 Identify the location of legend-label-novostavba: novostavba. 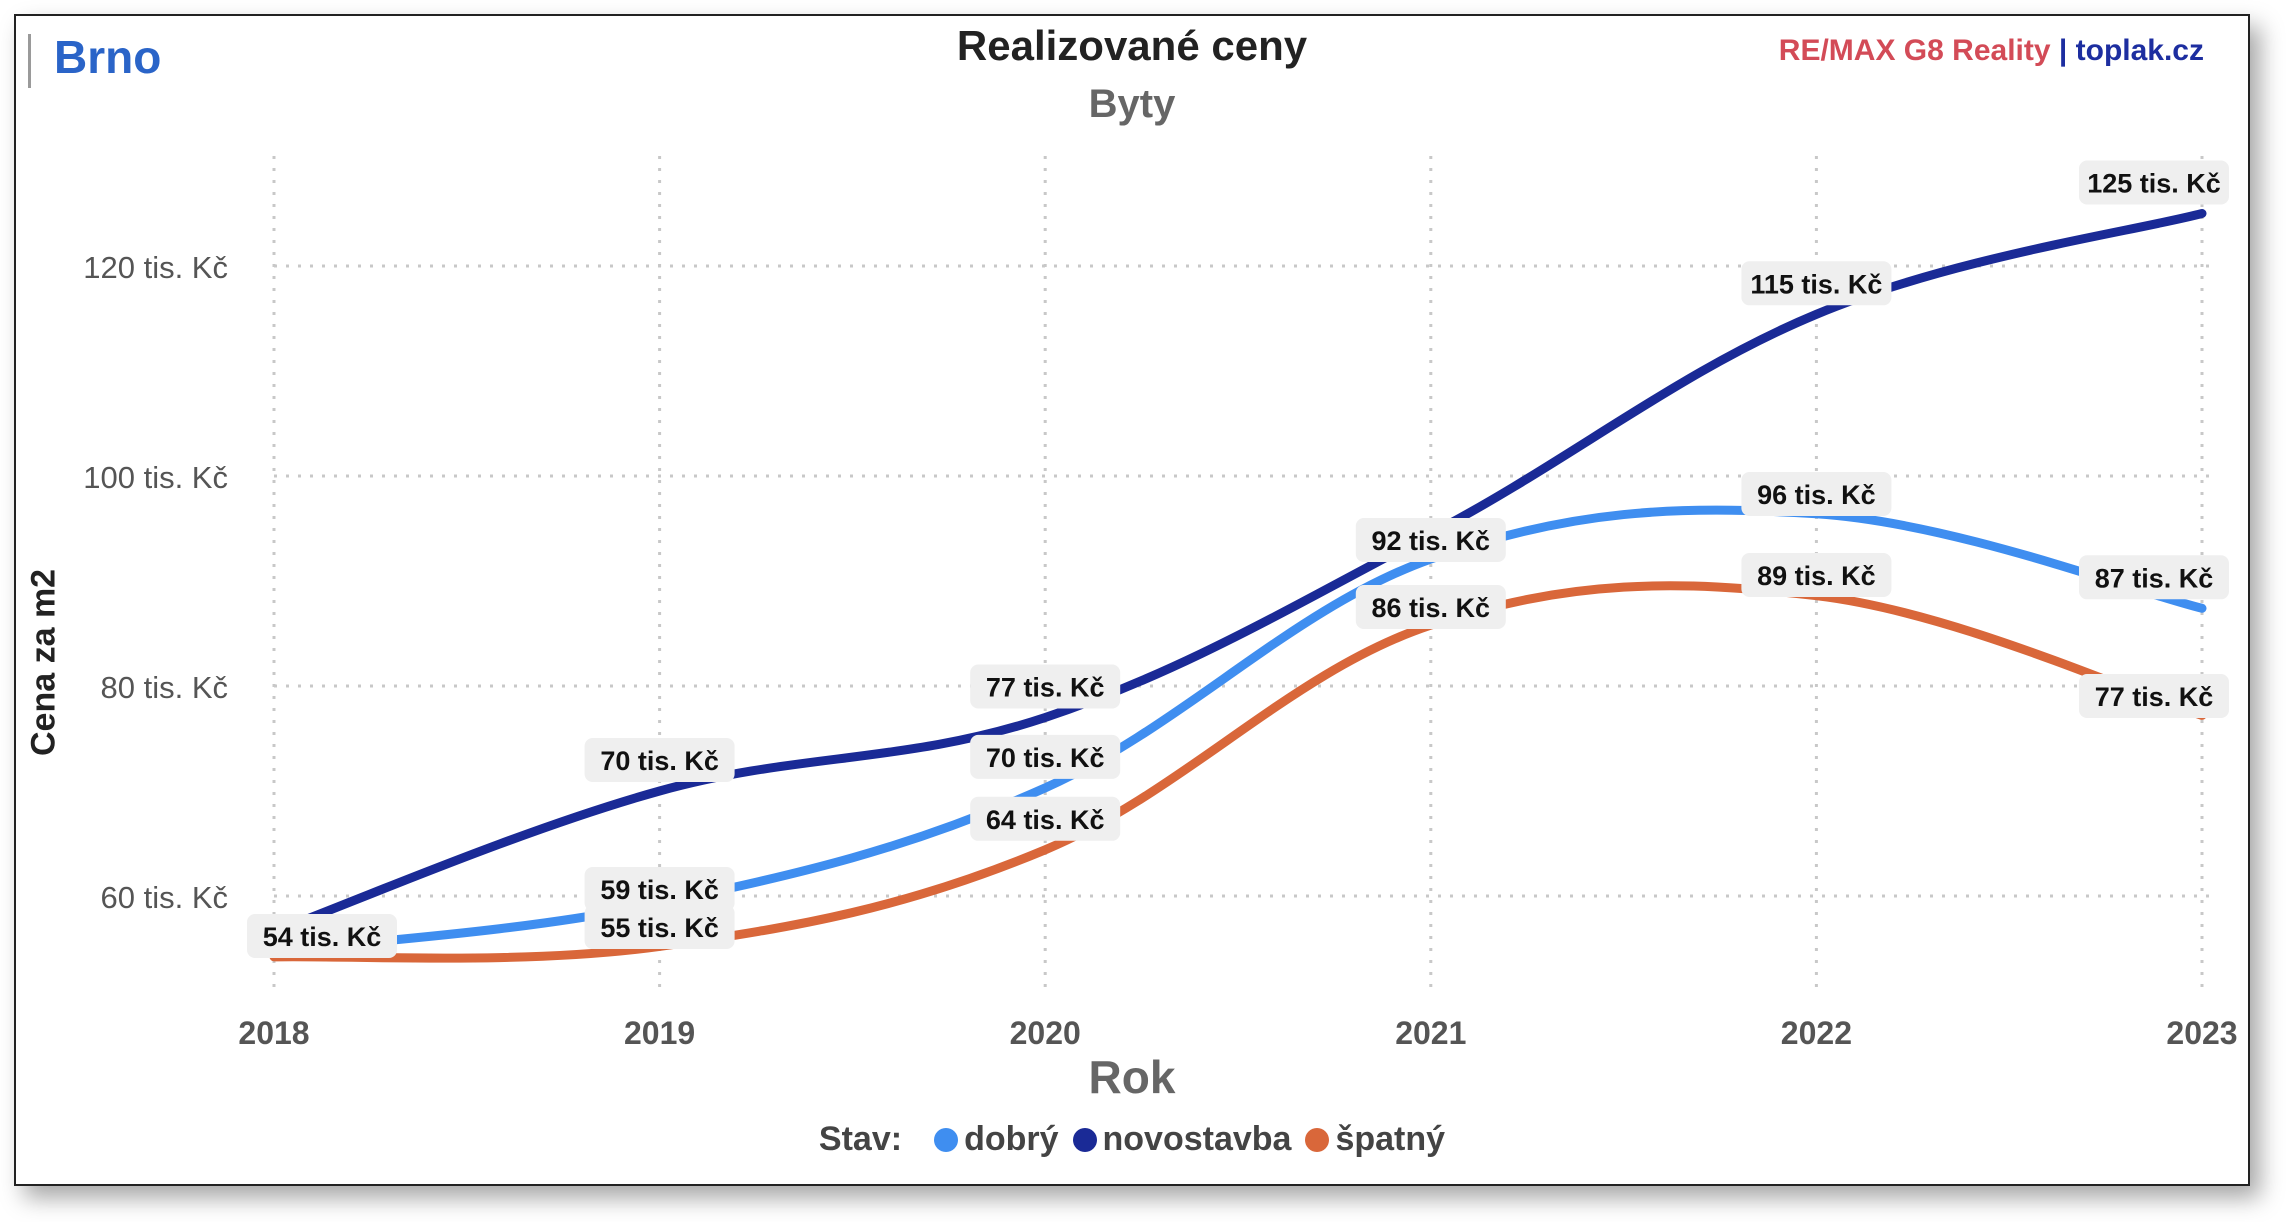
(1197, 1139).